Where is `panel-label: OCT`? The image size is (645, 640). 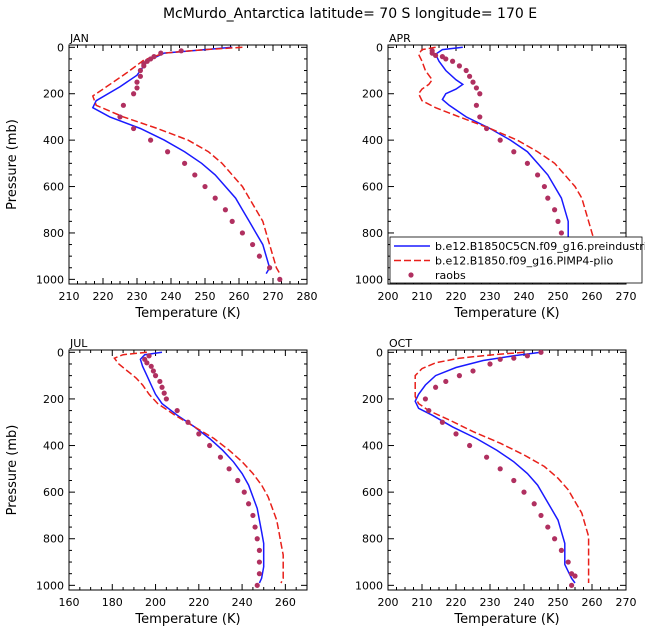 panel-label: OCT is located at coordinates (400, 343).